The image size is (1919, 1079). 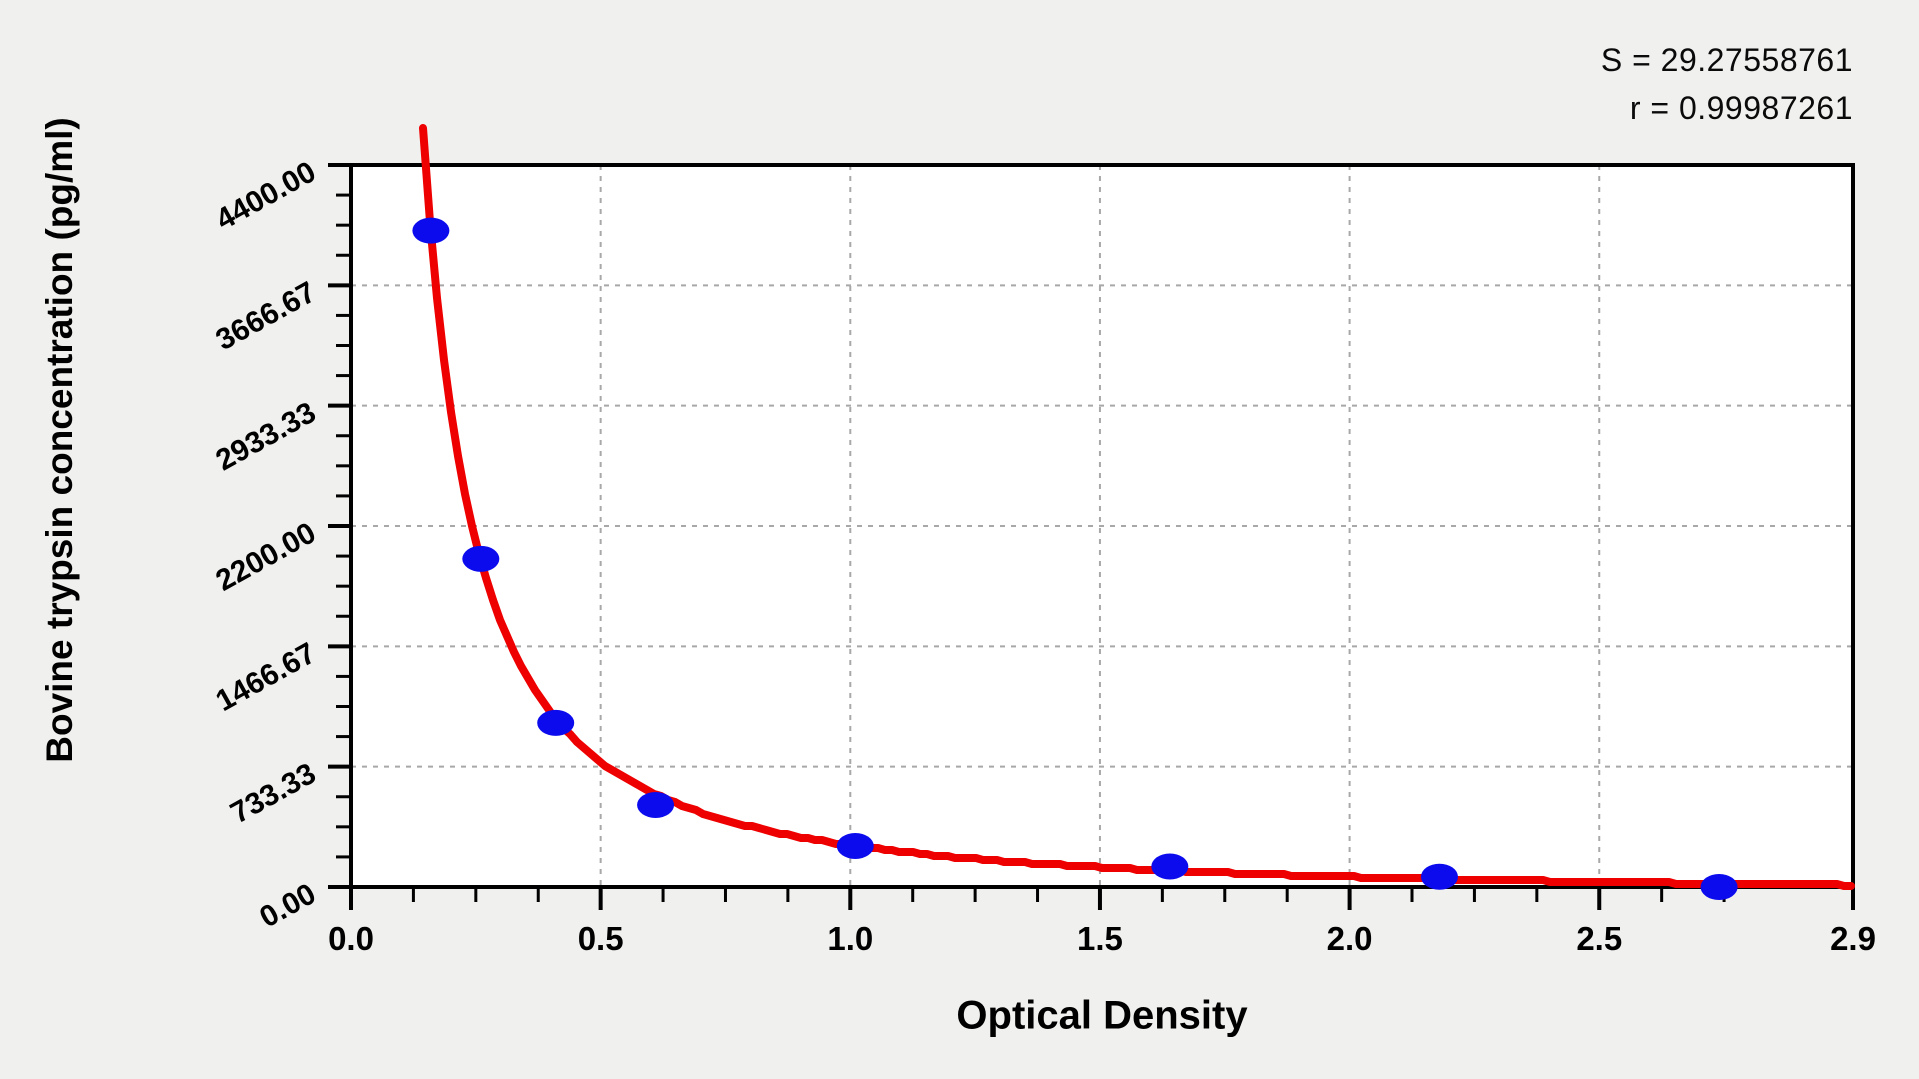 I want to click on stats-s-value: S = 29.27558761, so click(x=1726, y=60).